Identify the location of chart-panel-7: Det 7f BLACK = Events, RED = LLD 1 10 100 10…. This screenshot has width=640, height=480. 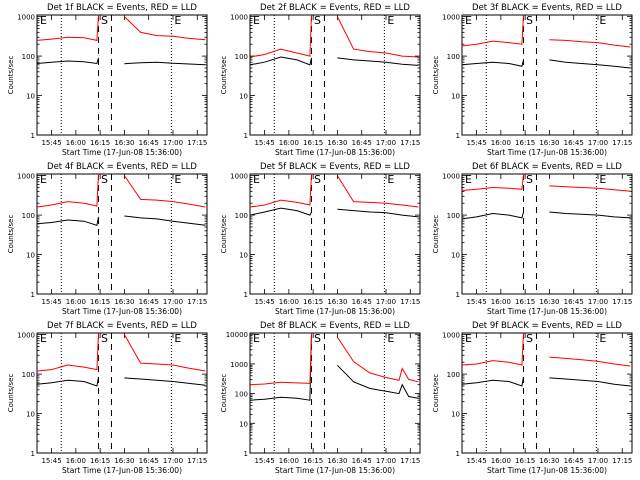
(107, 398).